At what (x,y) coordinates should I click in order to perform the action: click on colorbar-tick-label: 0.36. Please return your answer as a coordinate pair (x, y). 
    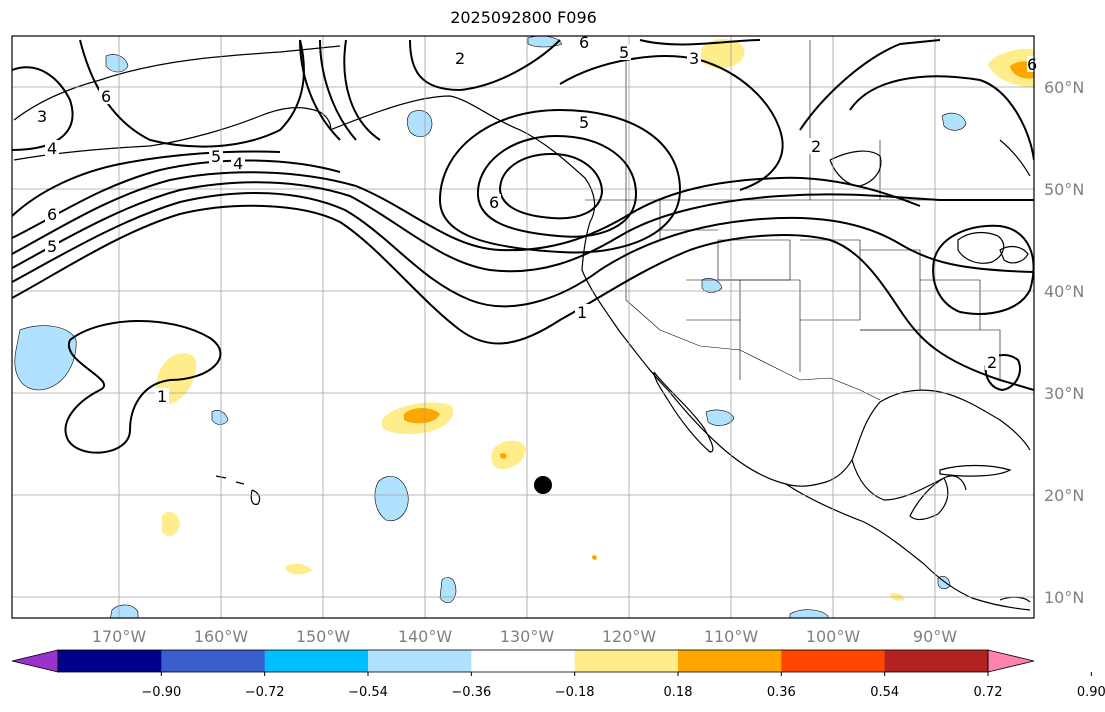
    Looking at the image, I should click on (781, 692).